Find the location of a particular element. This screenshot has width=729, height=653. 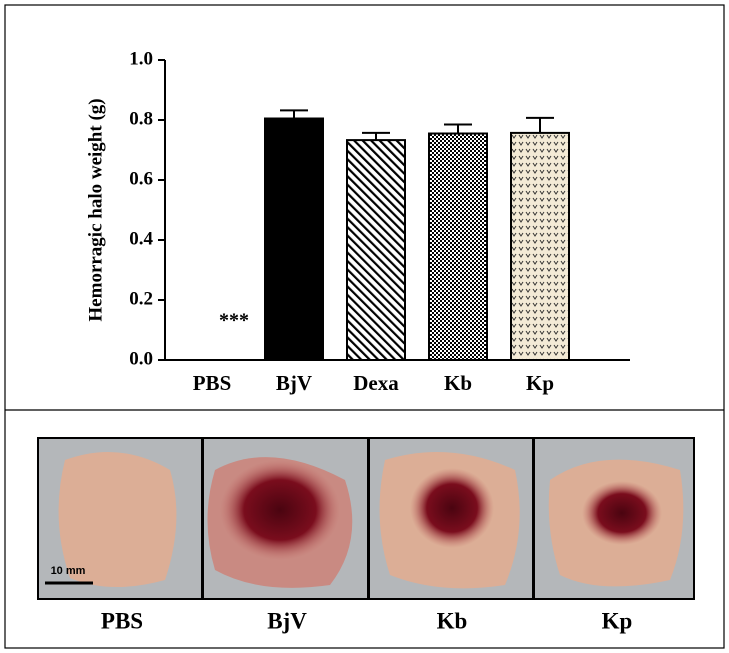

x-tick-label: PBS is located at coordinates (212, 383).